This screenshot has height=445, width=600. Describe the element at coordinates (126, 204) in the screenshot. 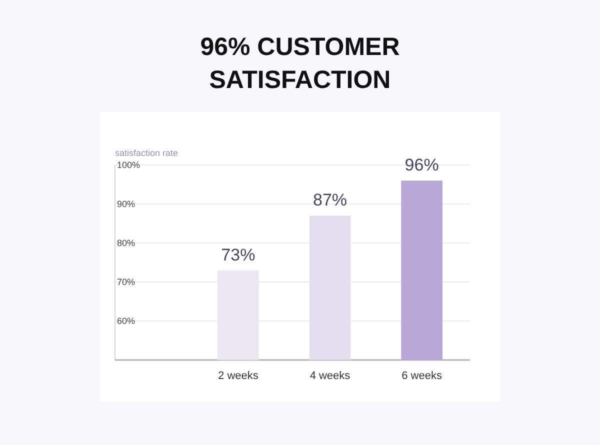

I see `y-tick-label: 90%` at that location.